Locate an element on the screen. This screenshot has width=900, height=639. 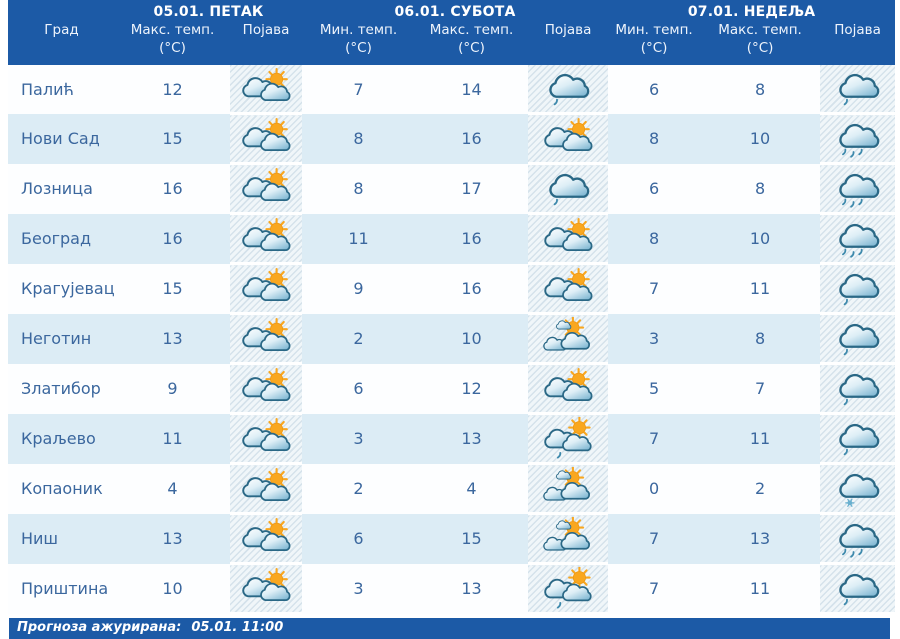
forecast-updated-value: 05.01. 11:00 is located at coordinates (237, 627).